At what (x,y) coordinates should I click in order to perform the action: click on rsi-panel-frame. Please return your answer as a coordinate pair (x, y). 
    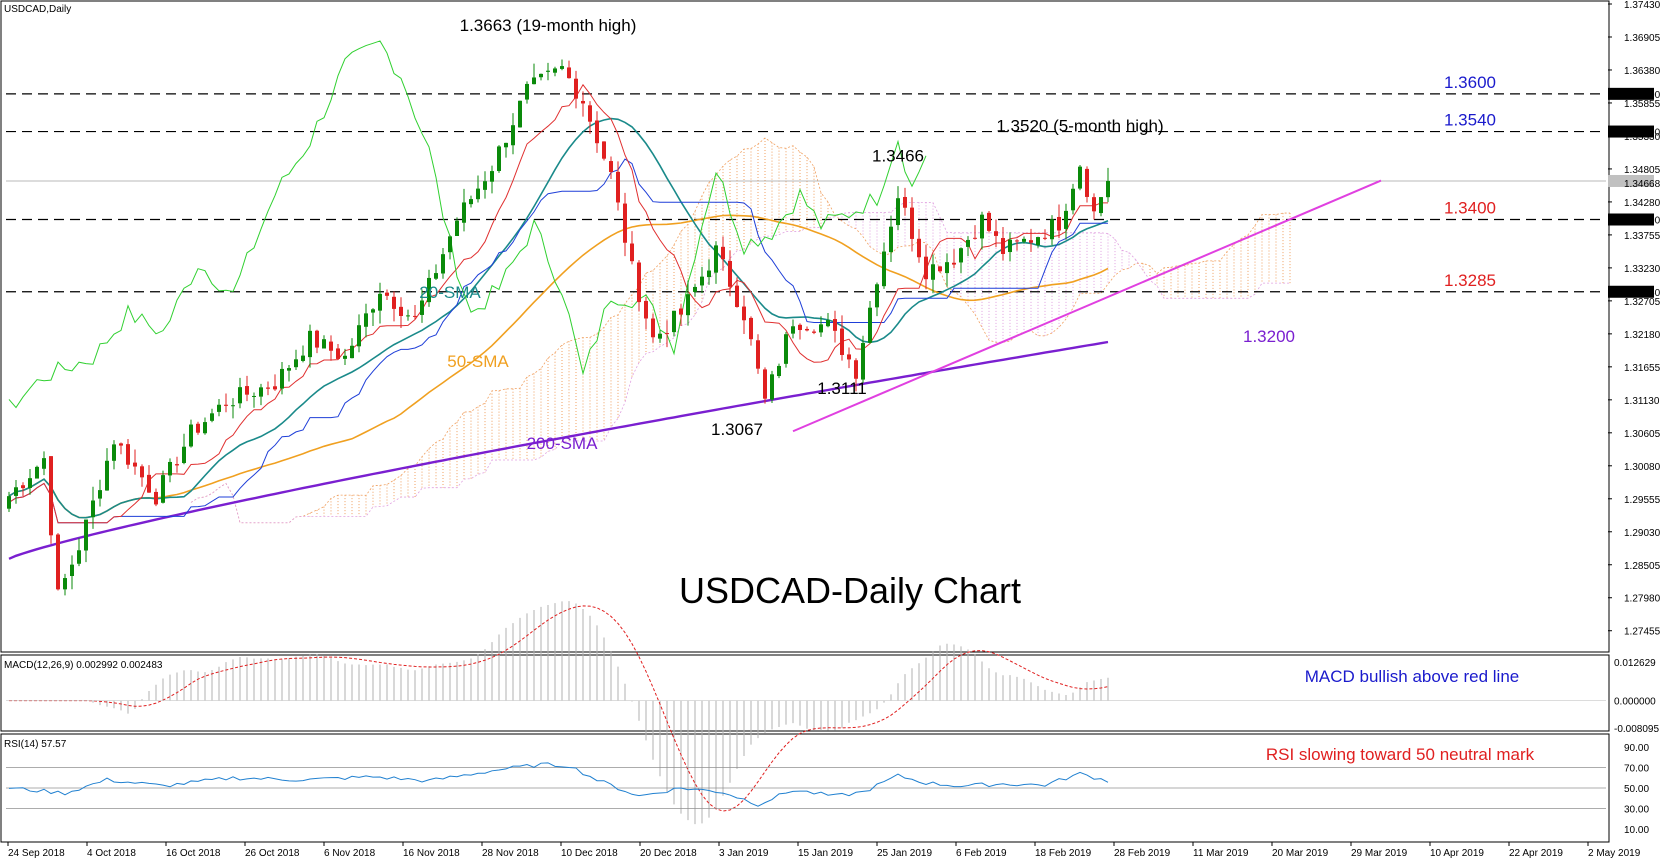
    Looking at the image, I should click on (805, 788).